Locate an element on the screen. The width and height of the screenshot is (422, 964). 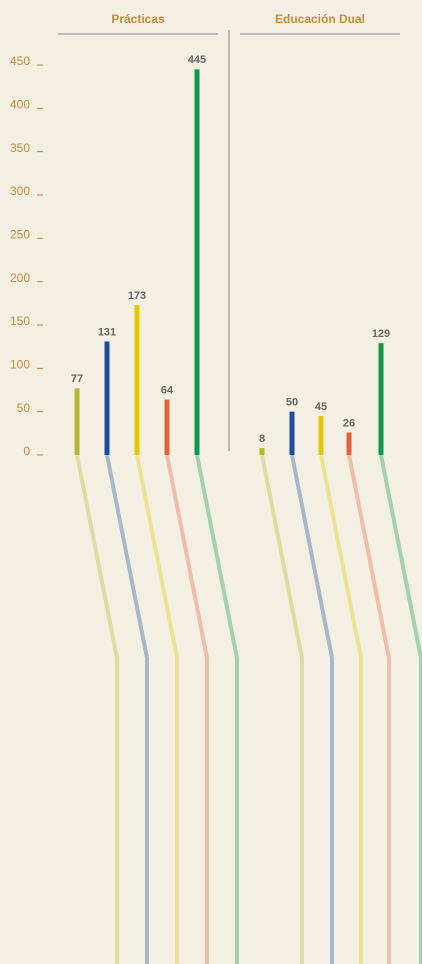
group-title: Prácticas is located at coordinates (138, 19).